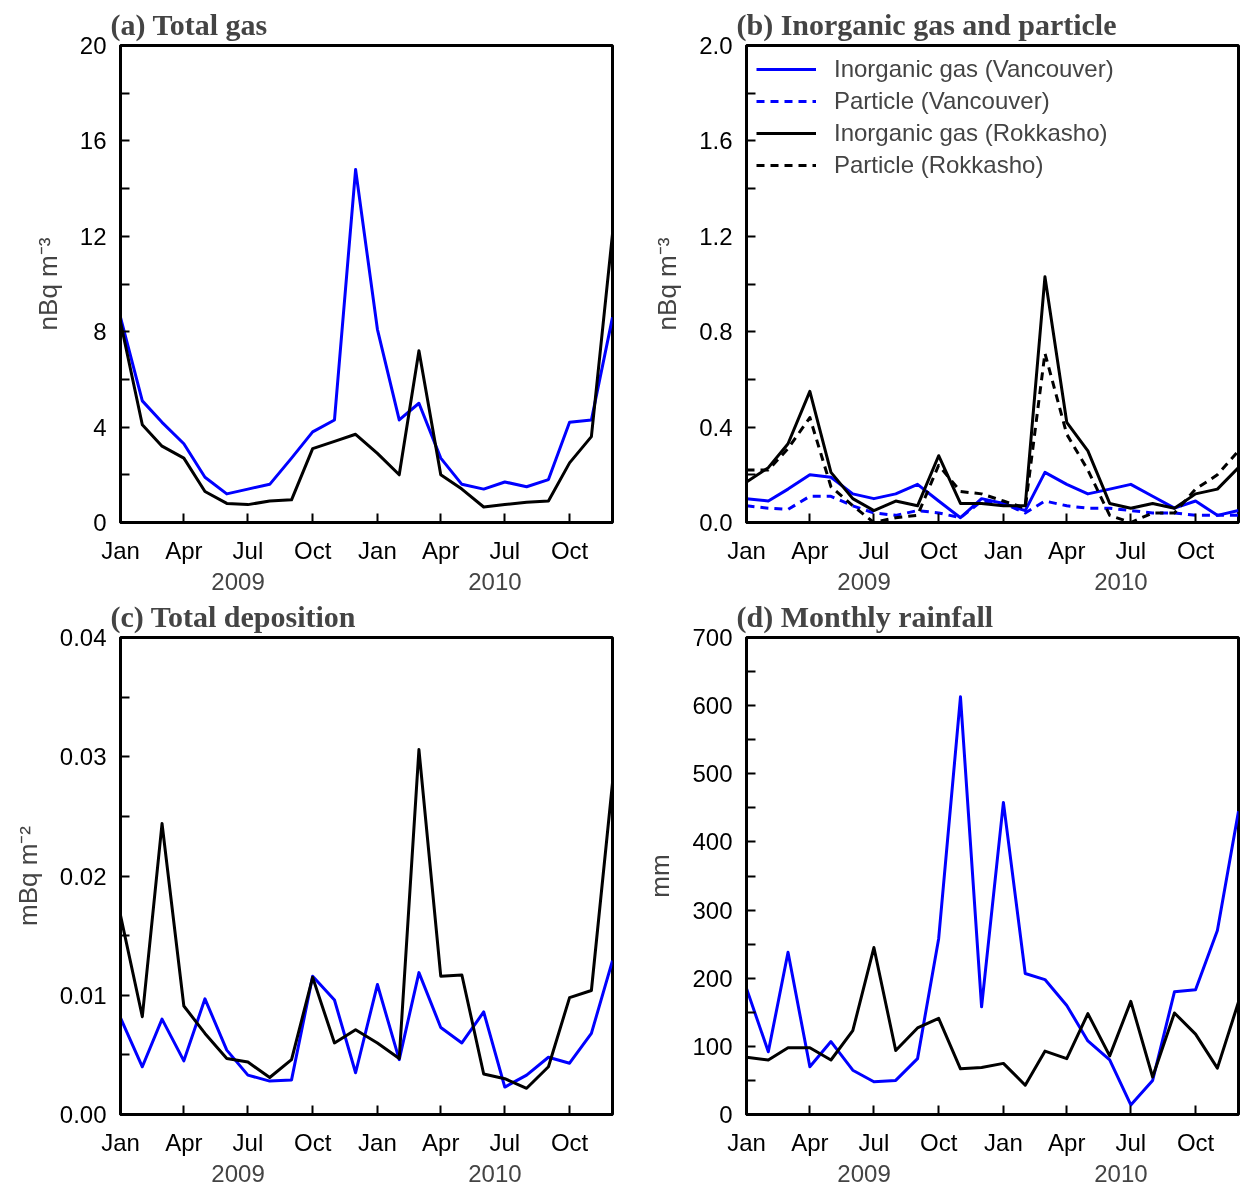 The image size is (1253, 1191). Describe the element at coordinates (716, 236) in the screenshot. I see `y-tick-label: 1.2` at that location.